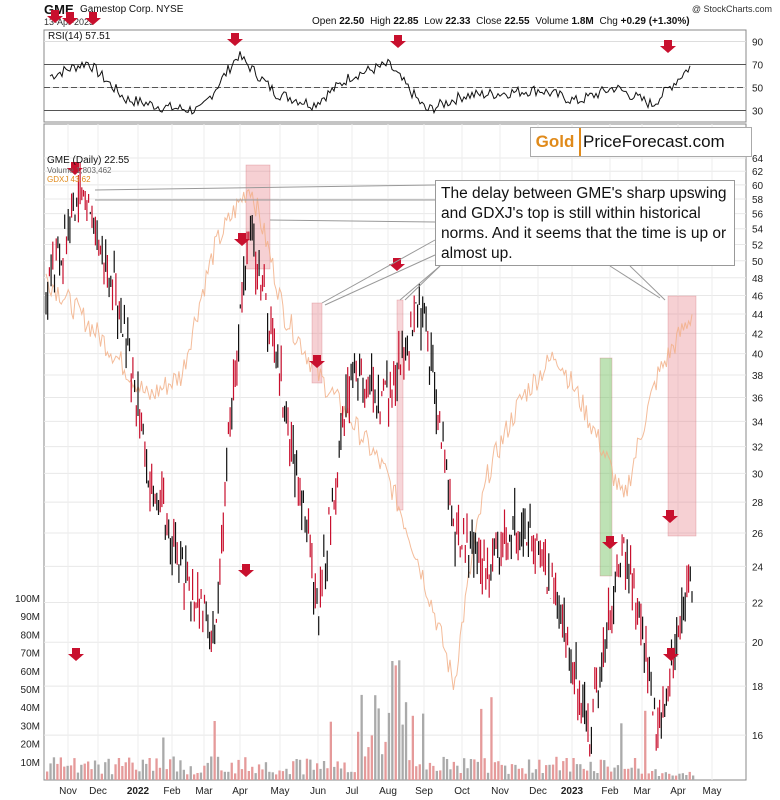  What do you see at coordinates (758, 172) in the screenshot?
I see `price-tick-label: 62` at bounding box center [758, 172].